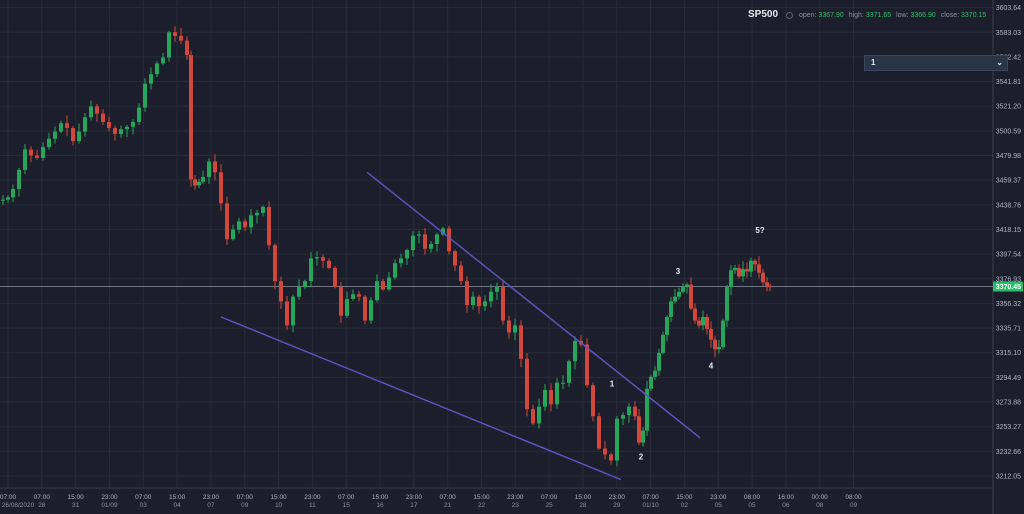 Image resolution: width=1024 pixels, height=514 pixels. I want to click on x-tick-date: 15, so click(347, 505).